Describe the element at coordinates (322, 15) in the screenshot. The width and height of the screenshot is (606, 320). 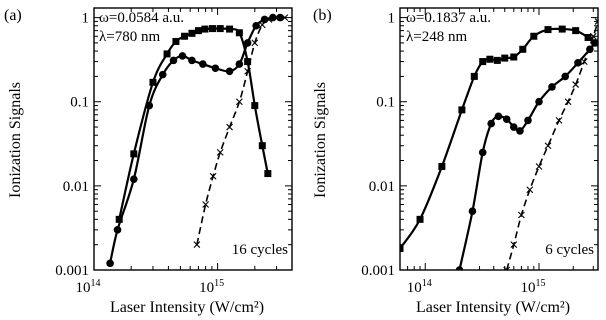
I see `panel-label: (b)` at that location.